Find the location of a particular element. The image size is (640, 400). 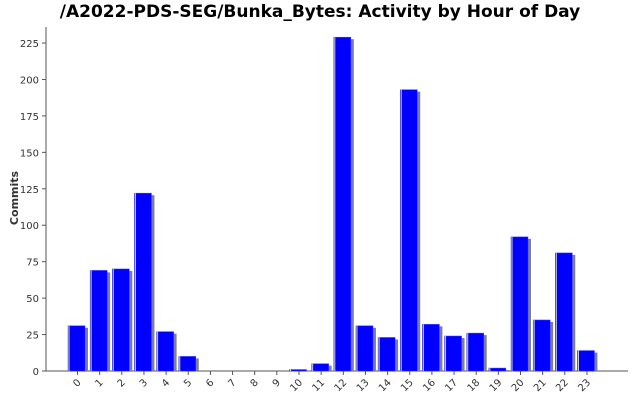

x-tick-label: 13 is located at coordinates (363, 385).